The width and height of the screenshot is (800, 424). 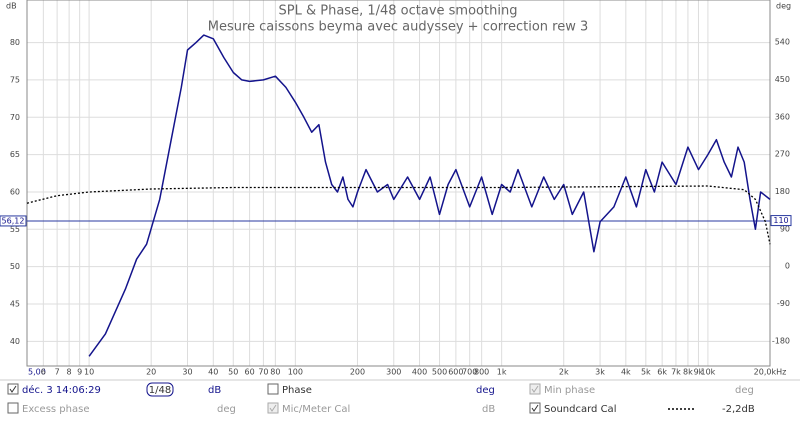 What do you see at coordinates (69, 372) in the screenshot?
I see `x-tick-label: 8` at bounding box center [69, 372].